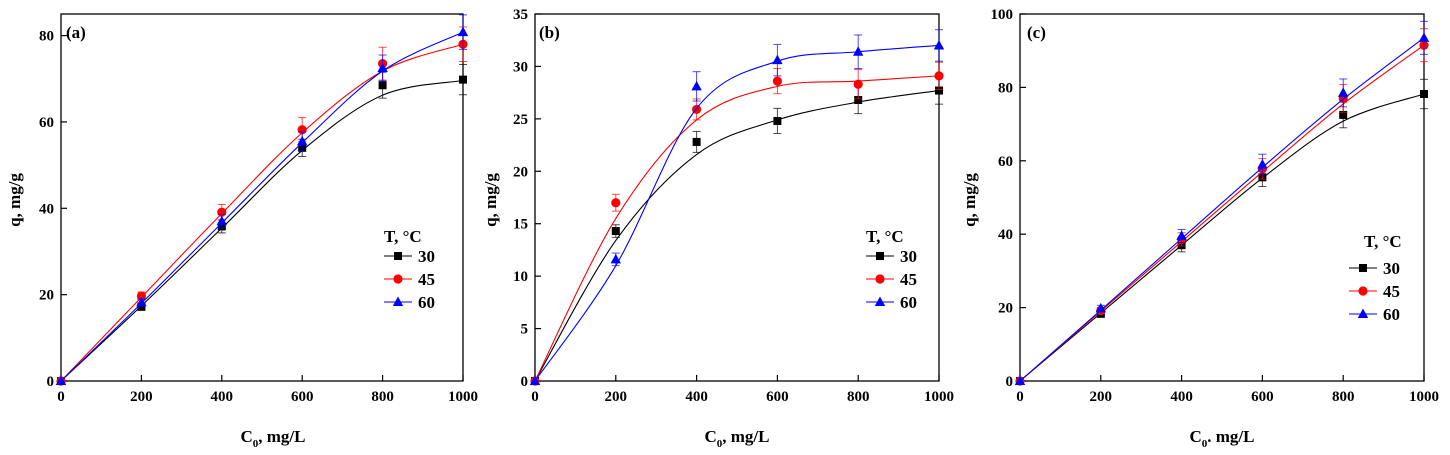  Describe the element at coordinates (46, 37) in the screenshot. I see `y-tick-label: 80` at that location.